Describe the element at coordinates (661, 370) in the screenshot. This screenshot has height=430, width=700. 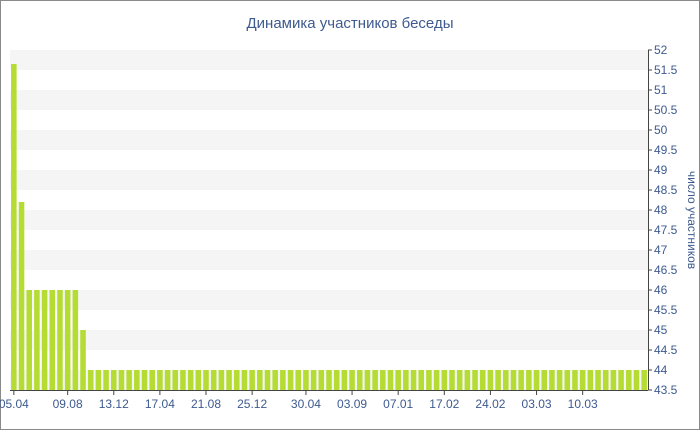
I see `y-tick-label: 44` at that location.